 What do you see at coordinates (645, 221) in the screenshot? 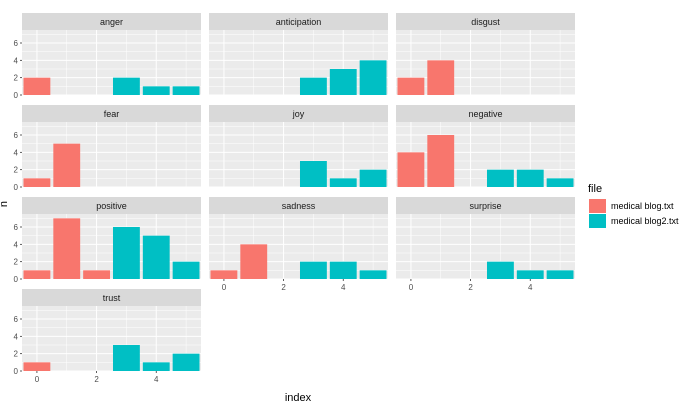
I see `legend-label: medical blog2.txt` at bounding box center [645, 221].